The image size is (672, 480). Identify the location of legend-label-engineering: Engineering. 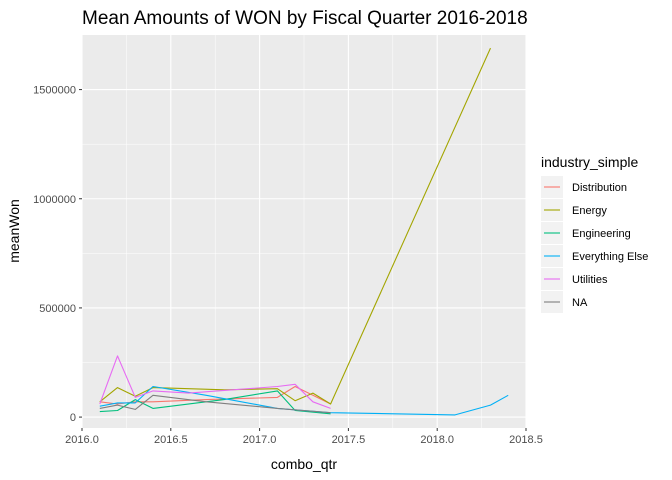
(601, 234).